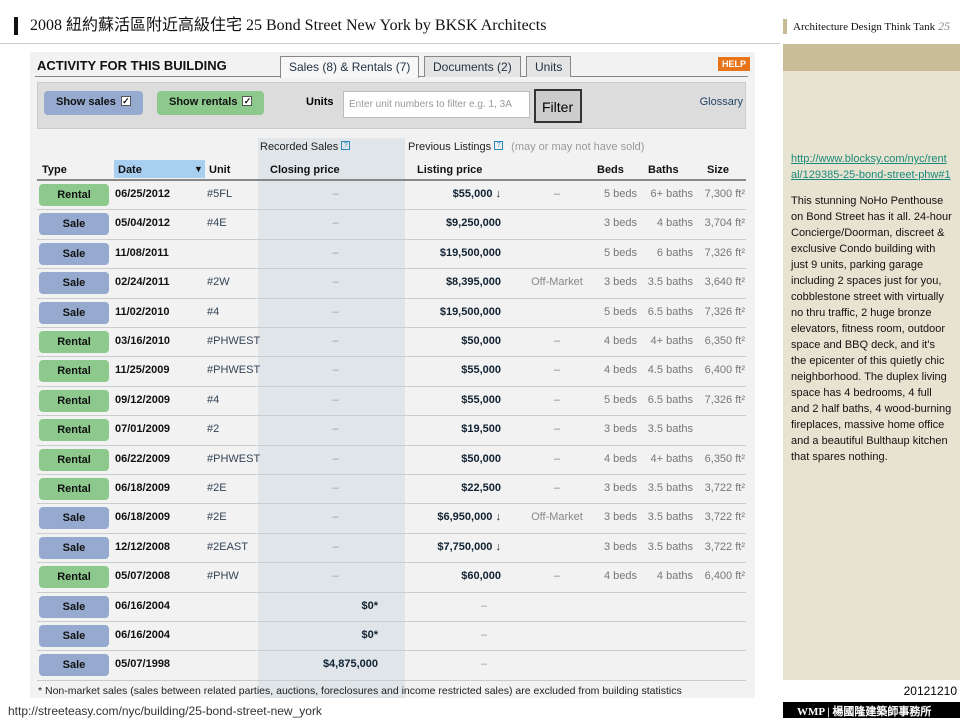  I want to click on logo: WMP | 楊國隆建築師事務所, so click(871, 710).